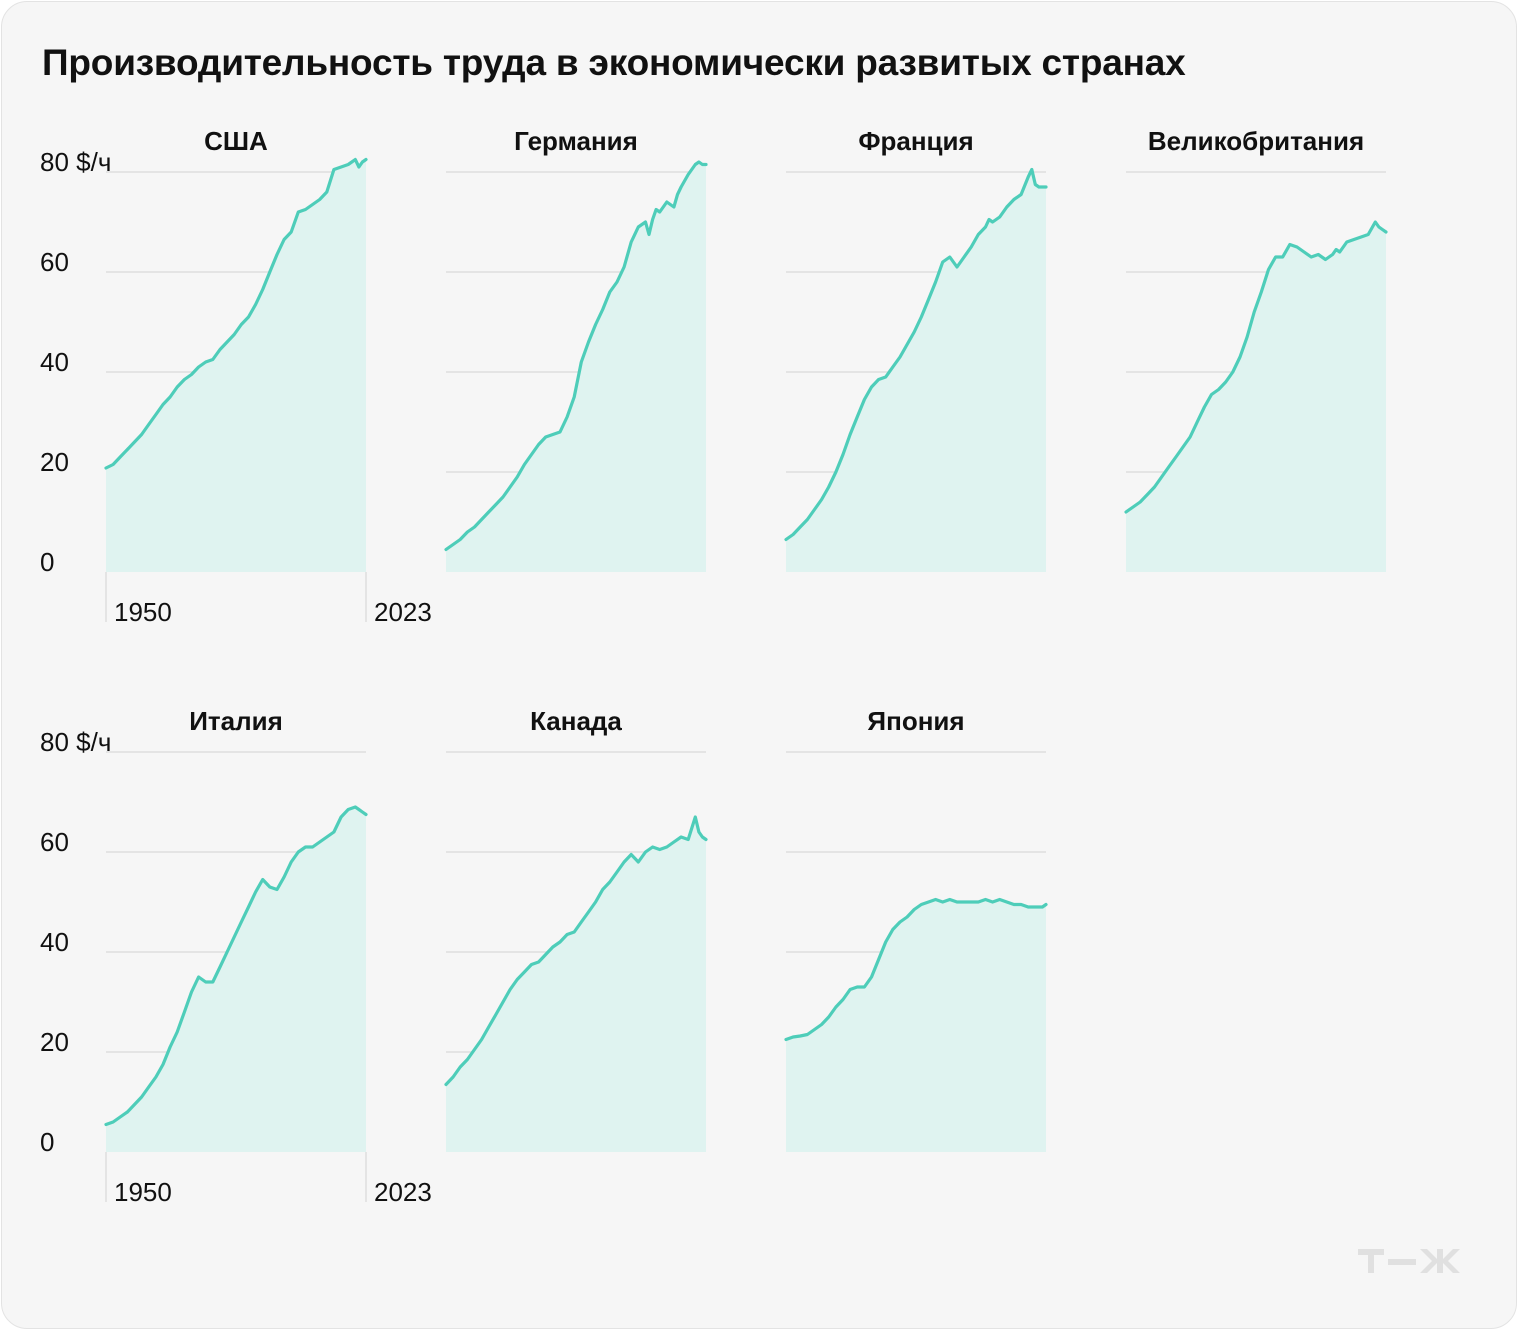  I want to click on panel-4: Италия 0 20 40 60 80 $/ч 1950 2023, so click(236, 956).